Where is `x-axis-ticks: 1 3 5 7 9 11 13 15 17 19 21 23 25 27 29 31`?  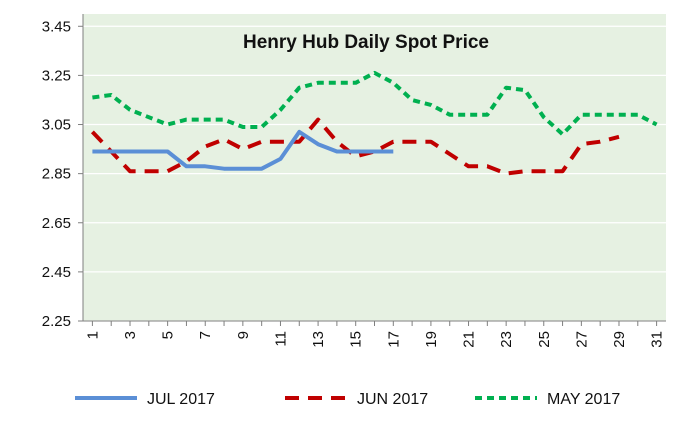 x-axis-ticks: 1 3 5 7 9 11 13 15 17 19 21 23 25 27 29 31 is located at coordinates (375, 334).